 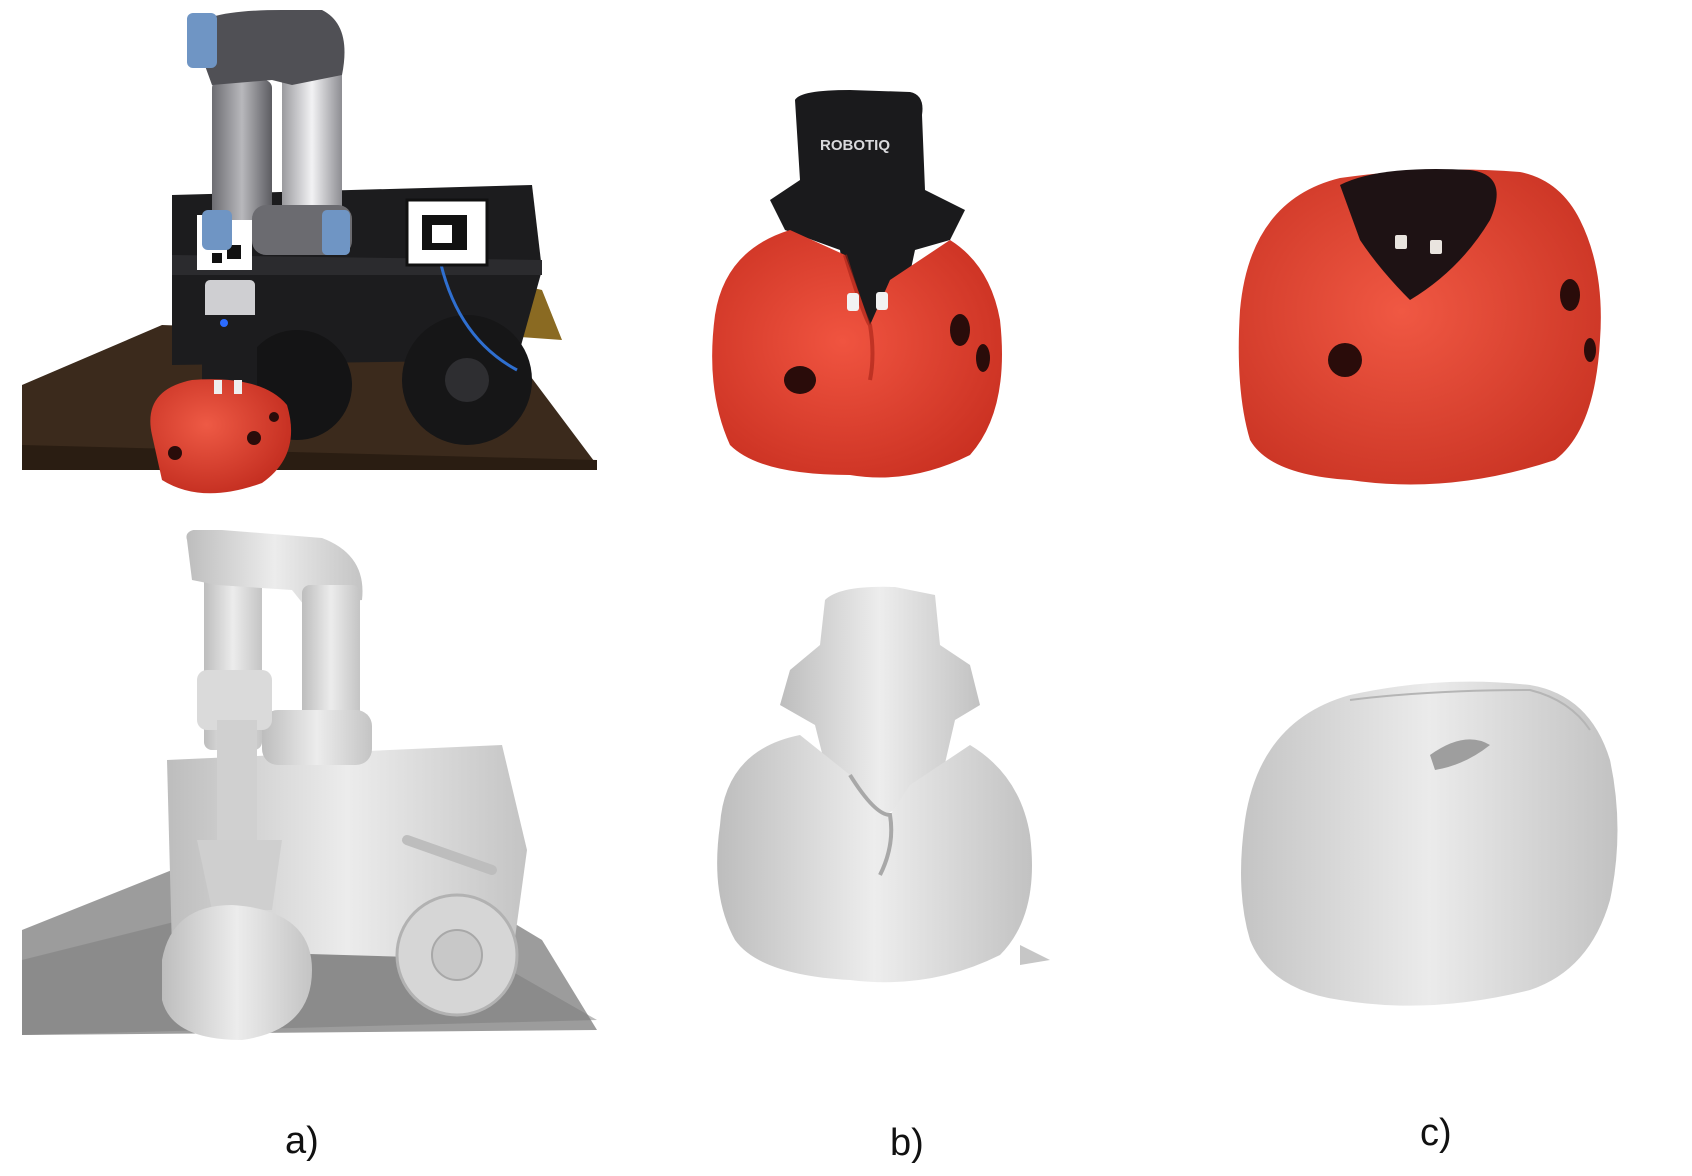 What do you see at coordinates (1430, 845) in the screenshot?
I see `object-only-mesh` at bounding box center [1430, 845].